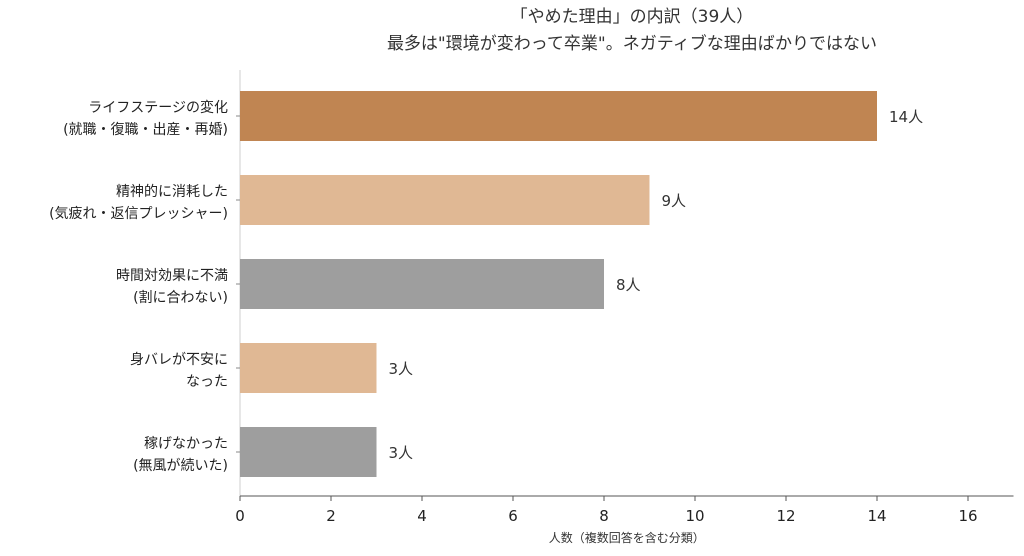 This screenshot has height=556, width=1024. Describe the element at coordinates (186, 444) in the screenshot. I see `category-label: 稼げなかった` at that location.